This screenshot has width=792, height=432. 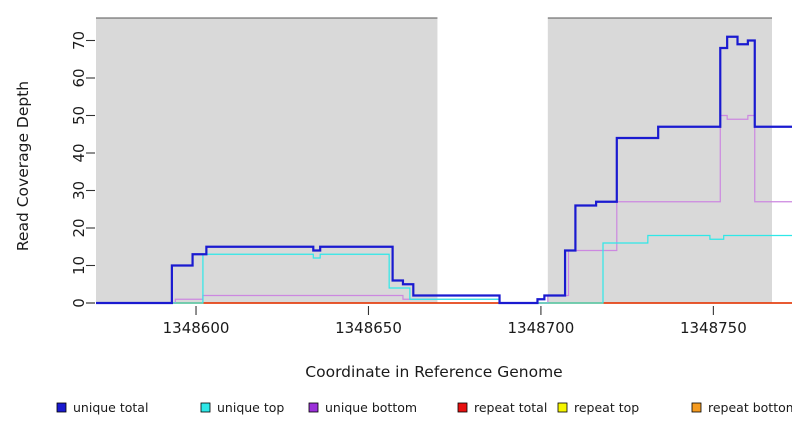 I want to click on legend-label: unique bottom, so click(x=371, y=407).